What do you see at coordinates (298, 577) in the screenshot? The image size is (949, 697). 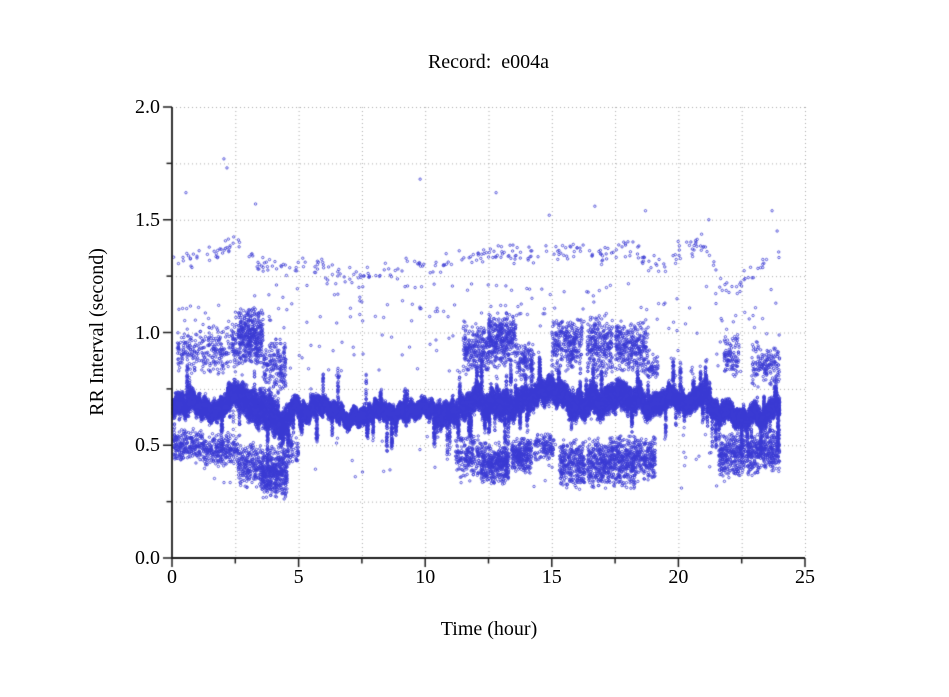 I see `x-tick-label: 5` at bounding box center [298, 577].